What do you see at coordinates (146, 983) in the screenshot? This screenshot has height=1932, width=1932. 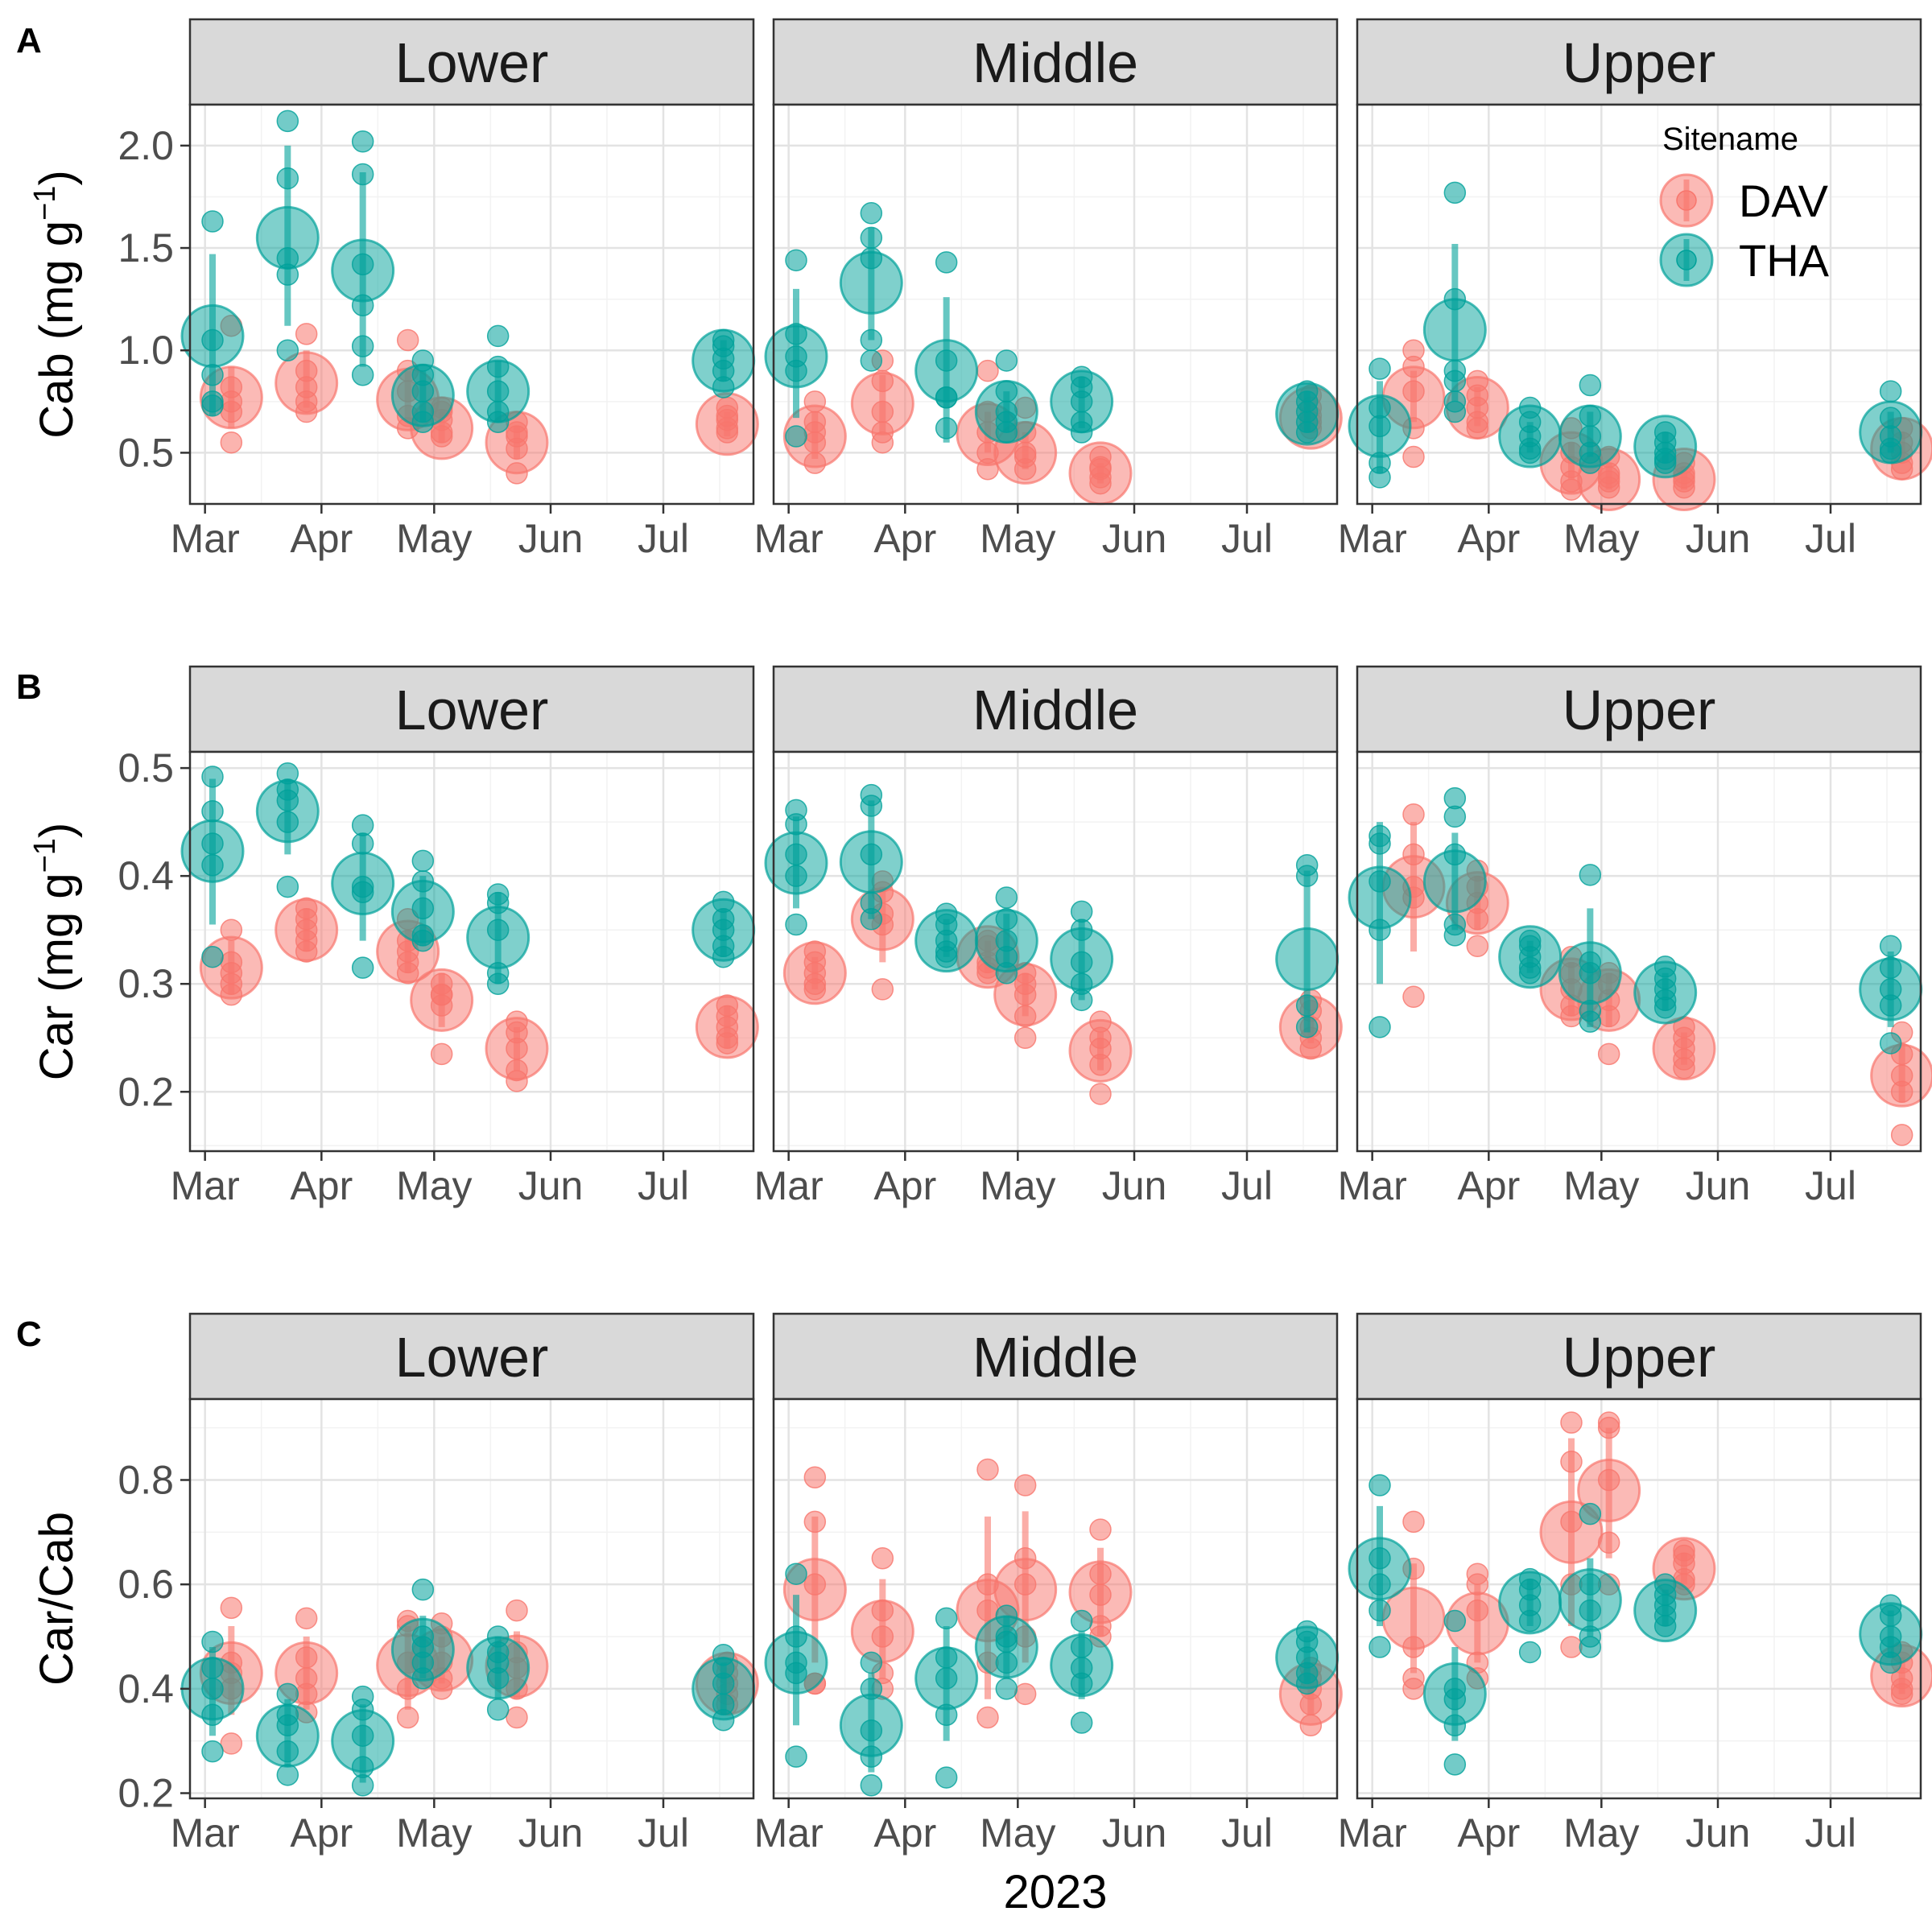 I see `y-tick-label: 0.3` at bounding box center [146, 983].